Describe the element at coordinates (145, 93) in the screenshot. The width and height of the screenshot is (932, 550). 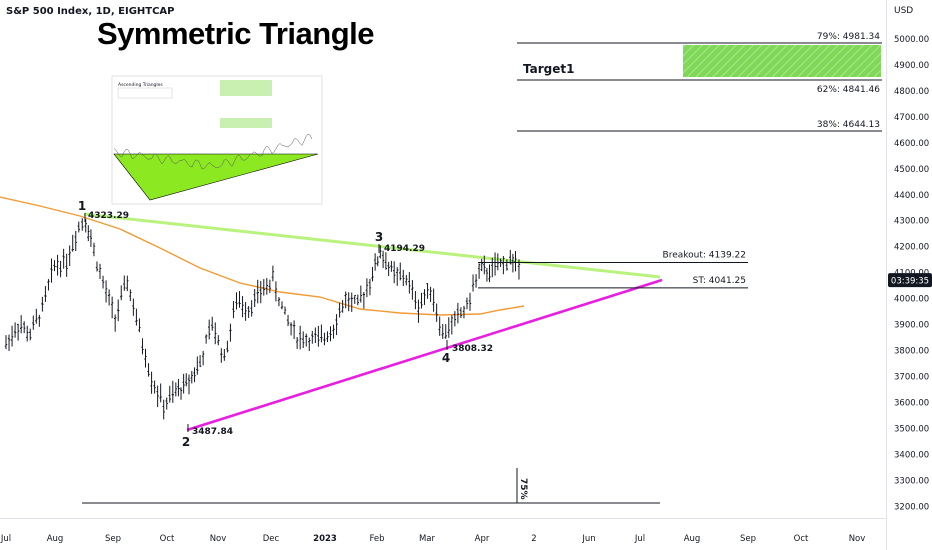
I see `inset-note-box` at that location.